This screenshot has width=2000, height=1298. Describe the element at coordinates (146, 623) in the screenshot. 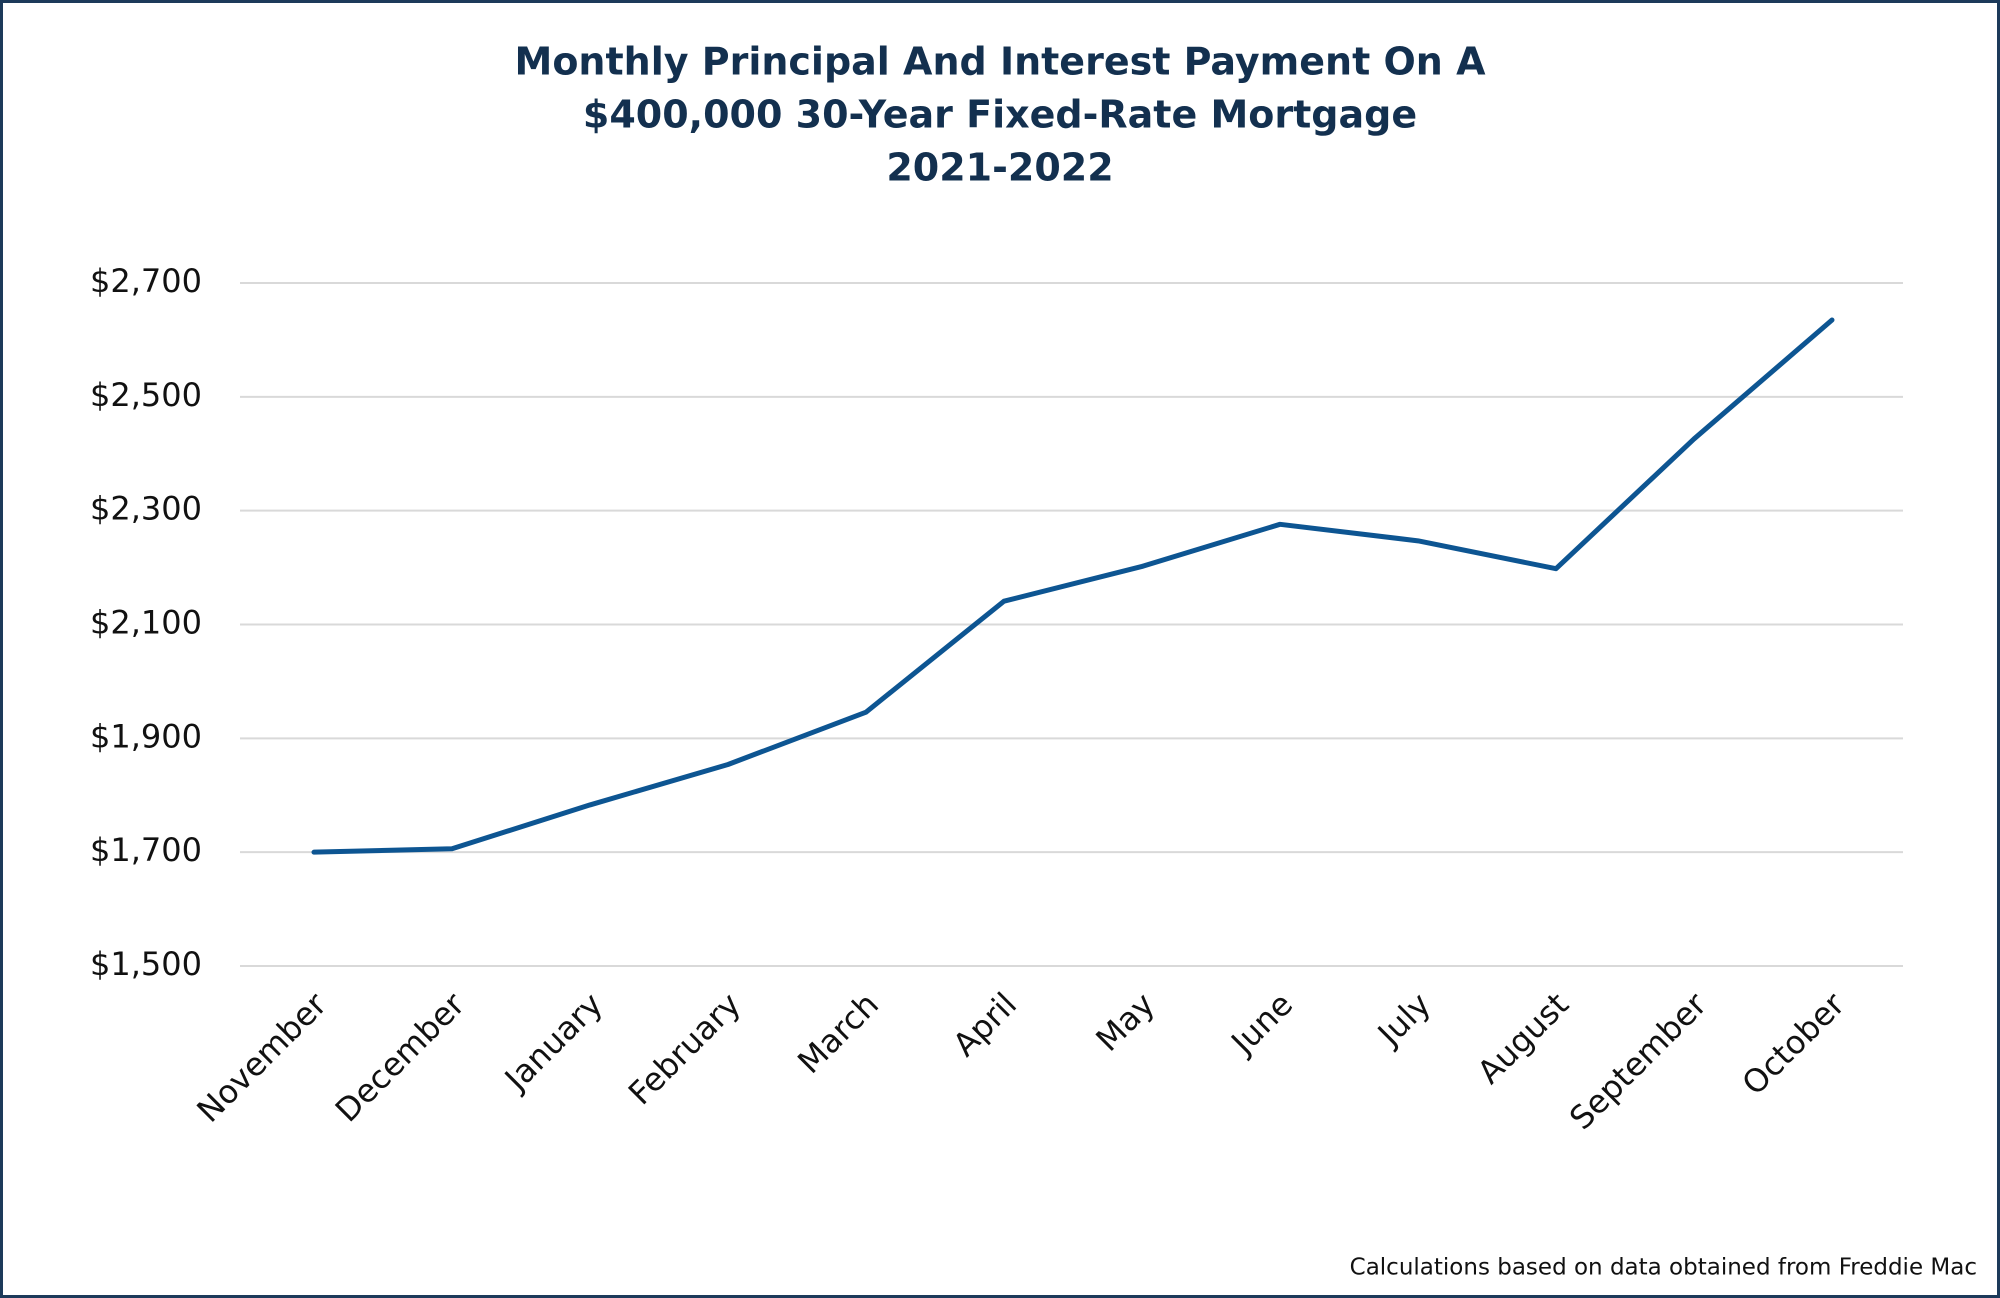

I see `y-tick-label: $2,100` at that location.